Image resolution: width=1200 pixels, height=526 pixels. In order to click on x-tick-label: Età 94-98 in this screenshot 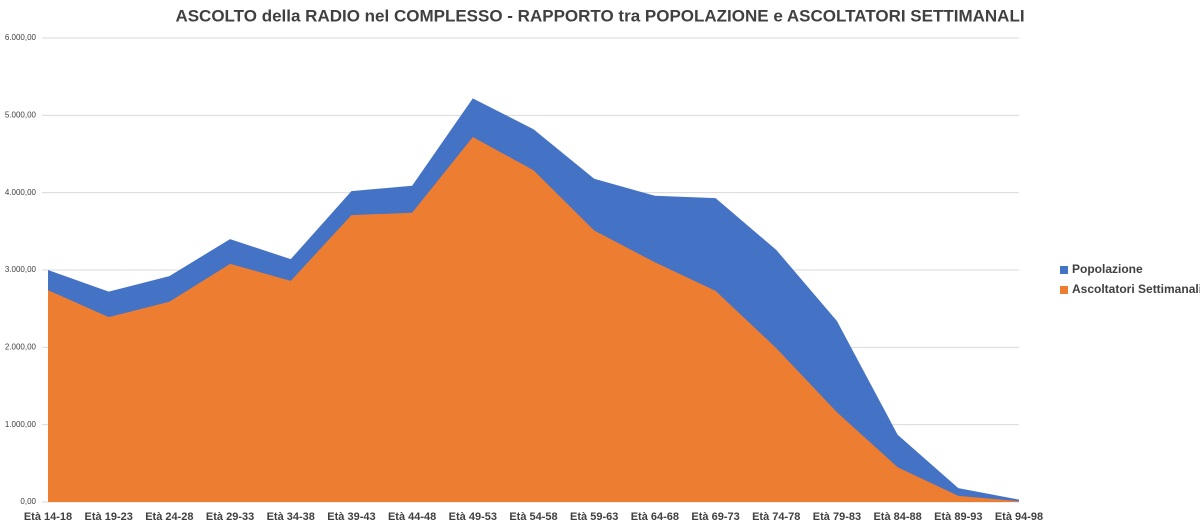, I will do `click(1019, 517)`.